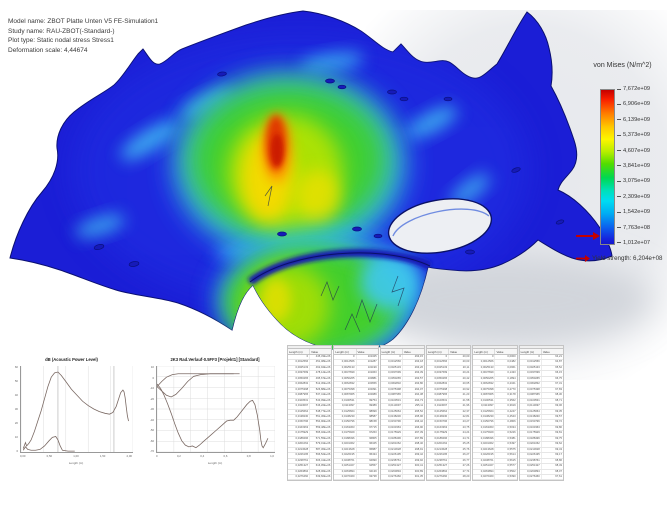  Describe the element at coordinates (441, 222) in the screenshot. I see `cutout-highlight` at that location.